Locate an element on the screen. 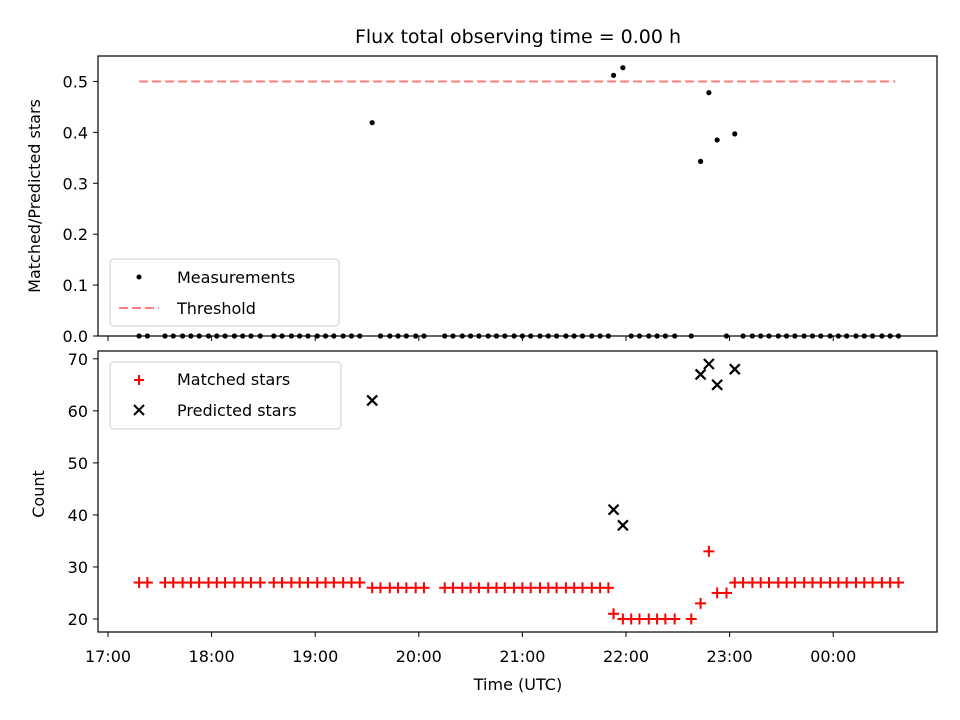 This screenshot has height=720, width=960. ratio-y-axis-label: Matched/Predicted stars is located at coordinates (34, 196).